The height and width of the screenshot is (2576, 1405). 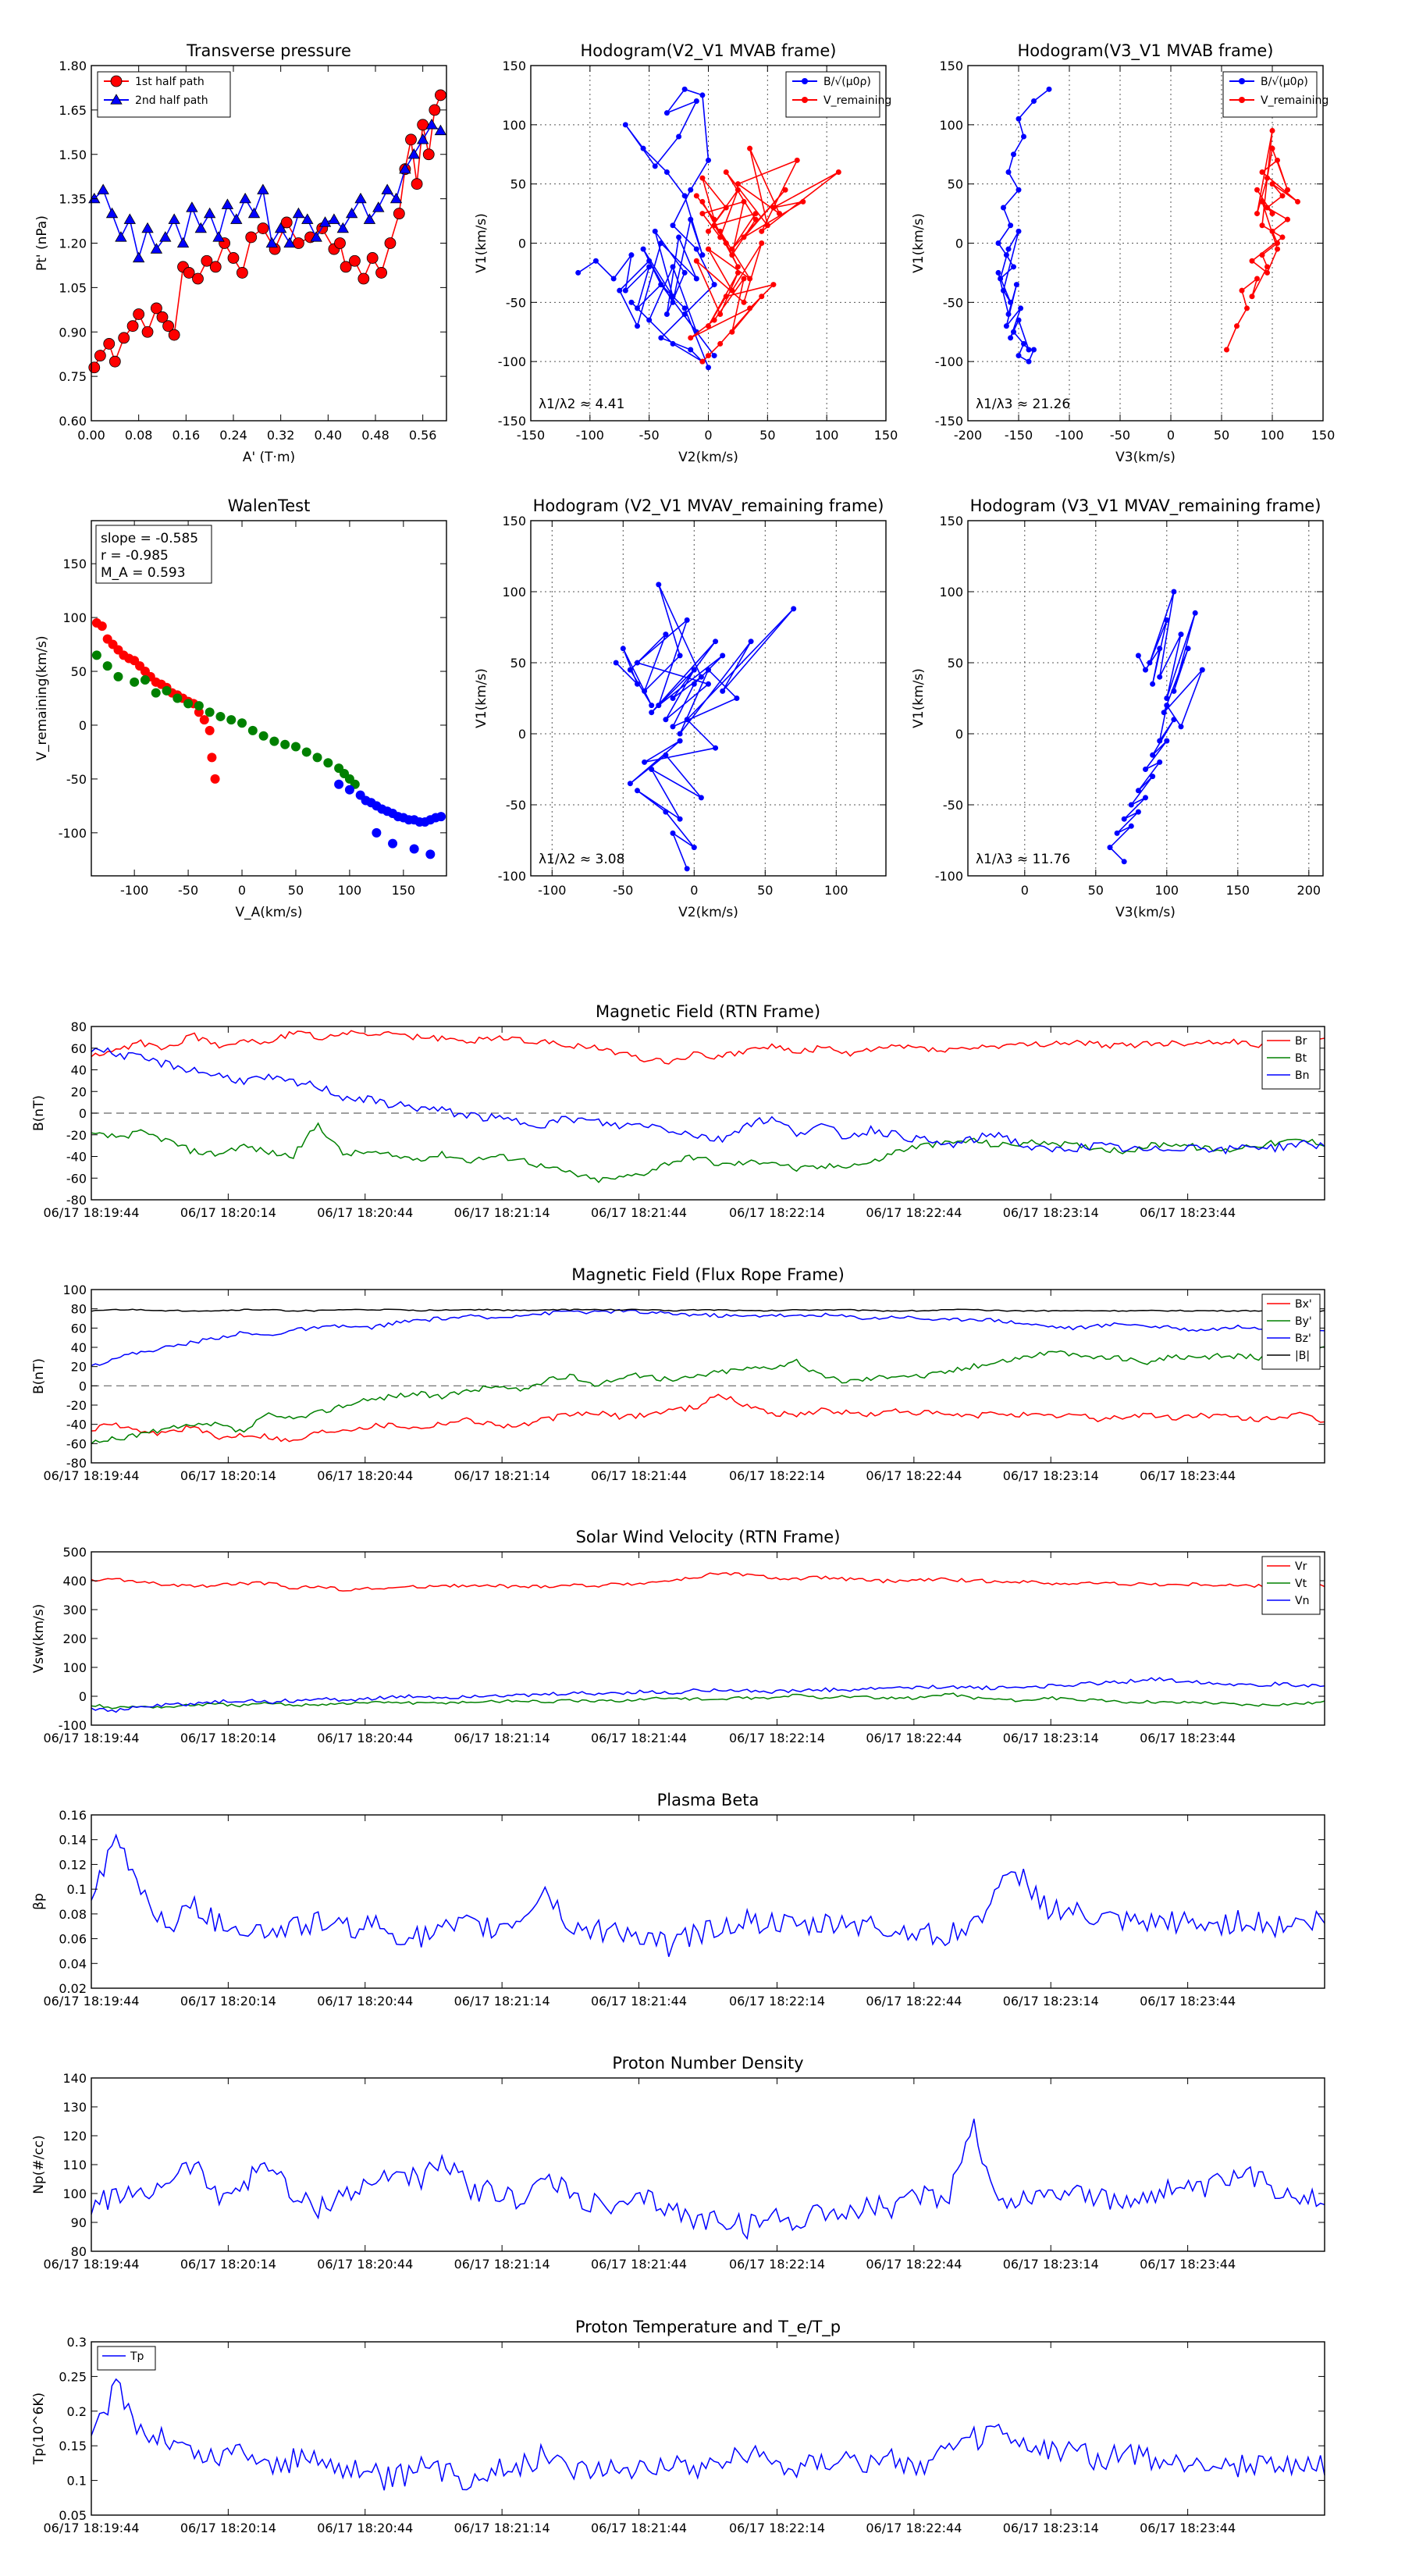 What do you see at coordinates (639, 1212) in the screenshot?
I see `x-tick-label: 06/17 18:21:44` at bounding box center [639, 1212].